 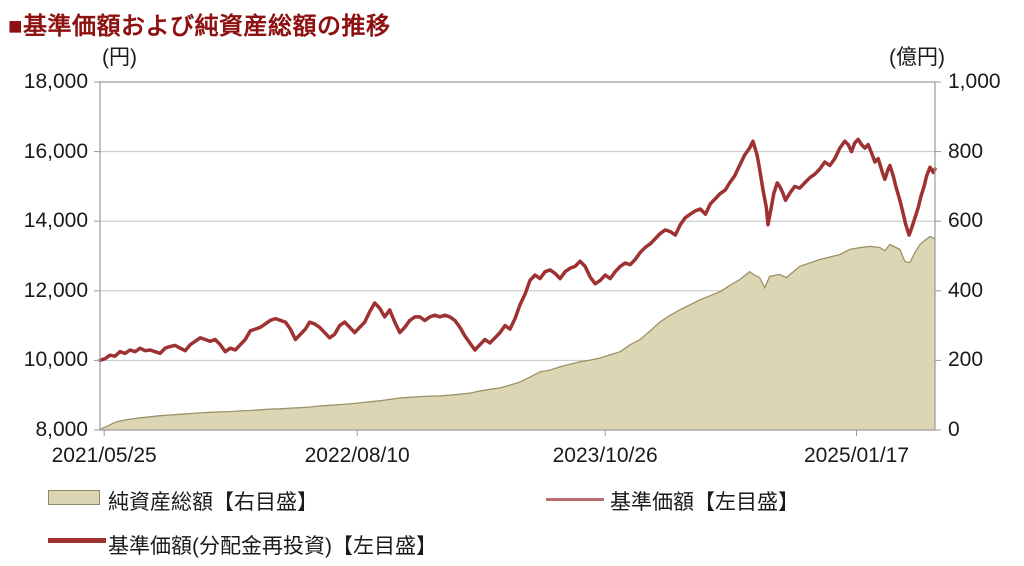 I want to click on left-axis-tick: 8,000, so click(x=61, y=429).